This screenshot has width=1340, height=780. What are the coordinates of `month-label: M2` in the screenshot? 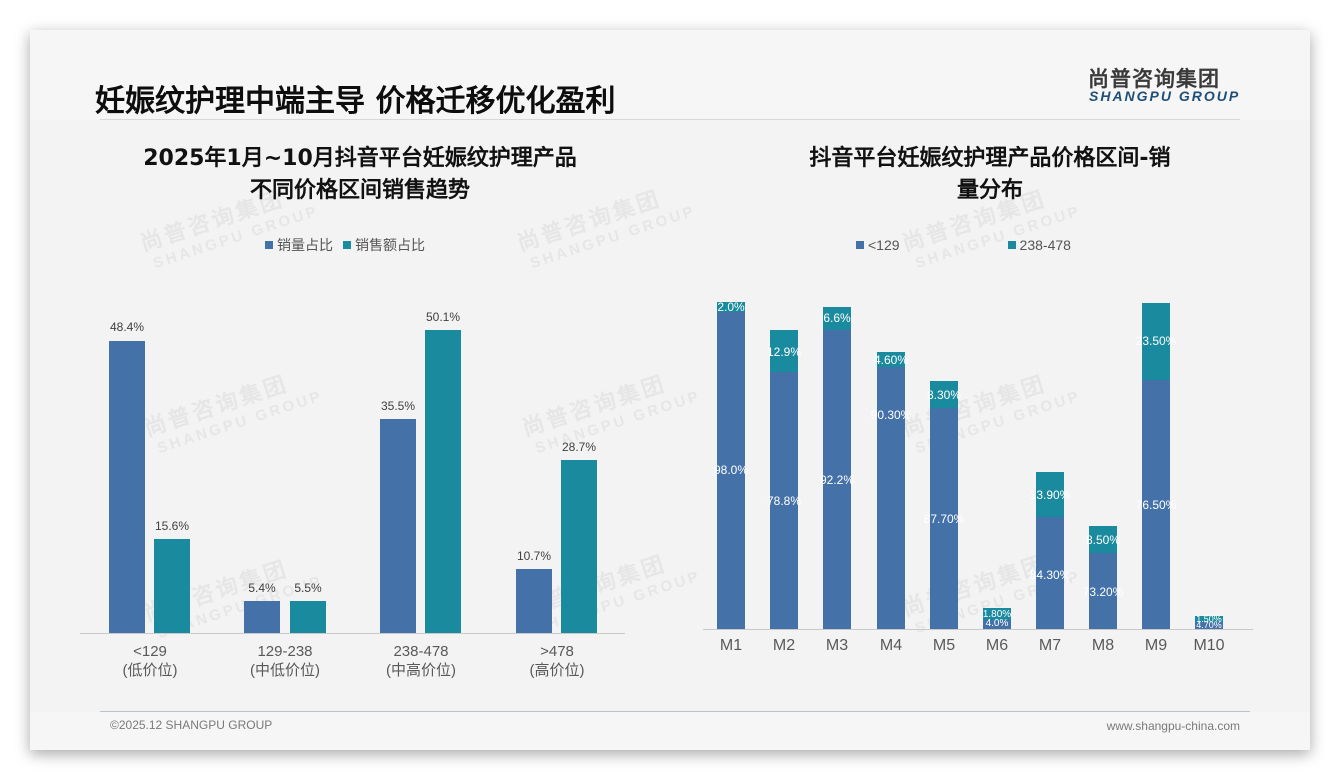 It's located at (784, 645).